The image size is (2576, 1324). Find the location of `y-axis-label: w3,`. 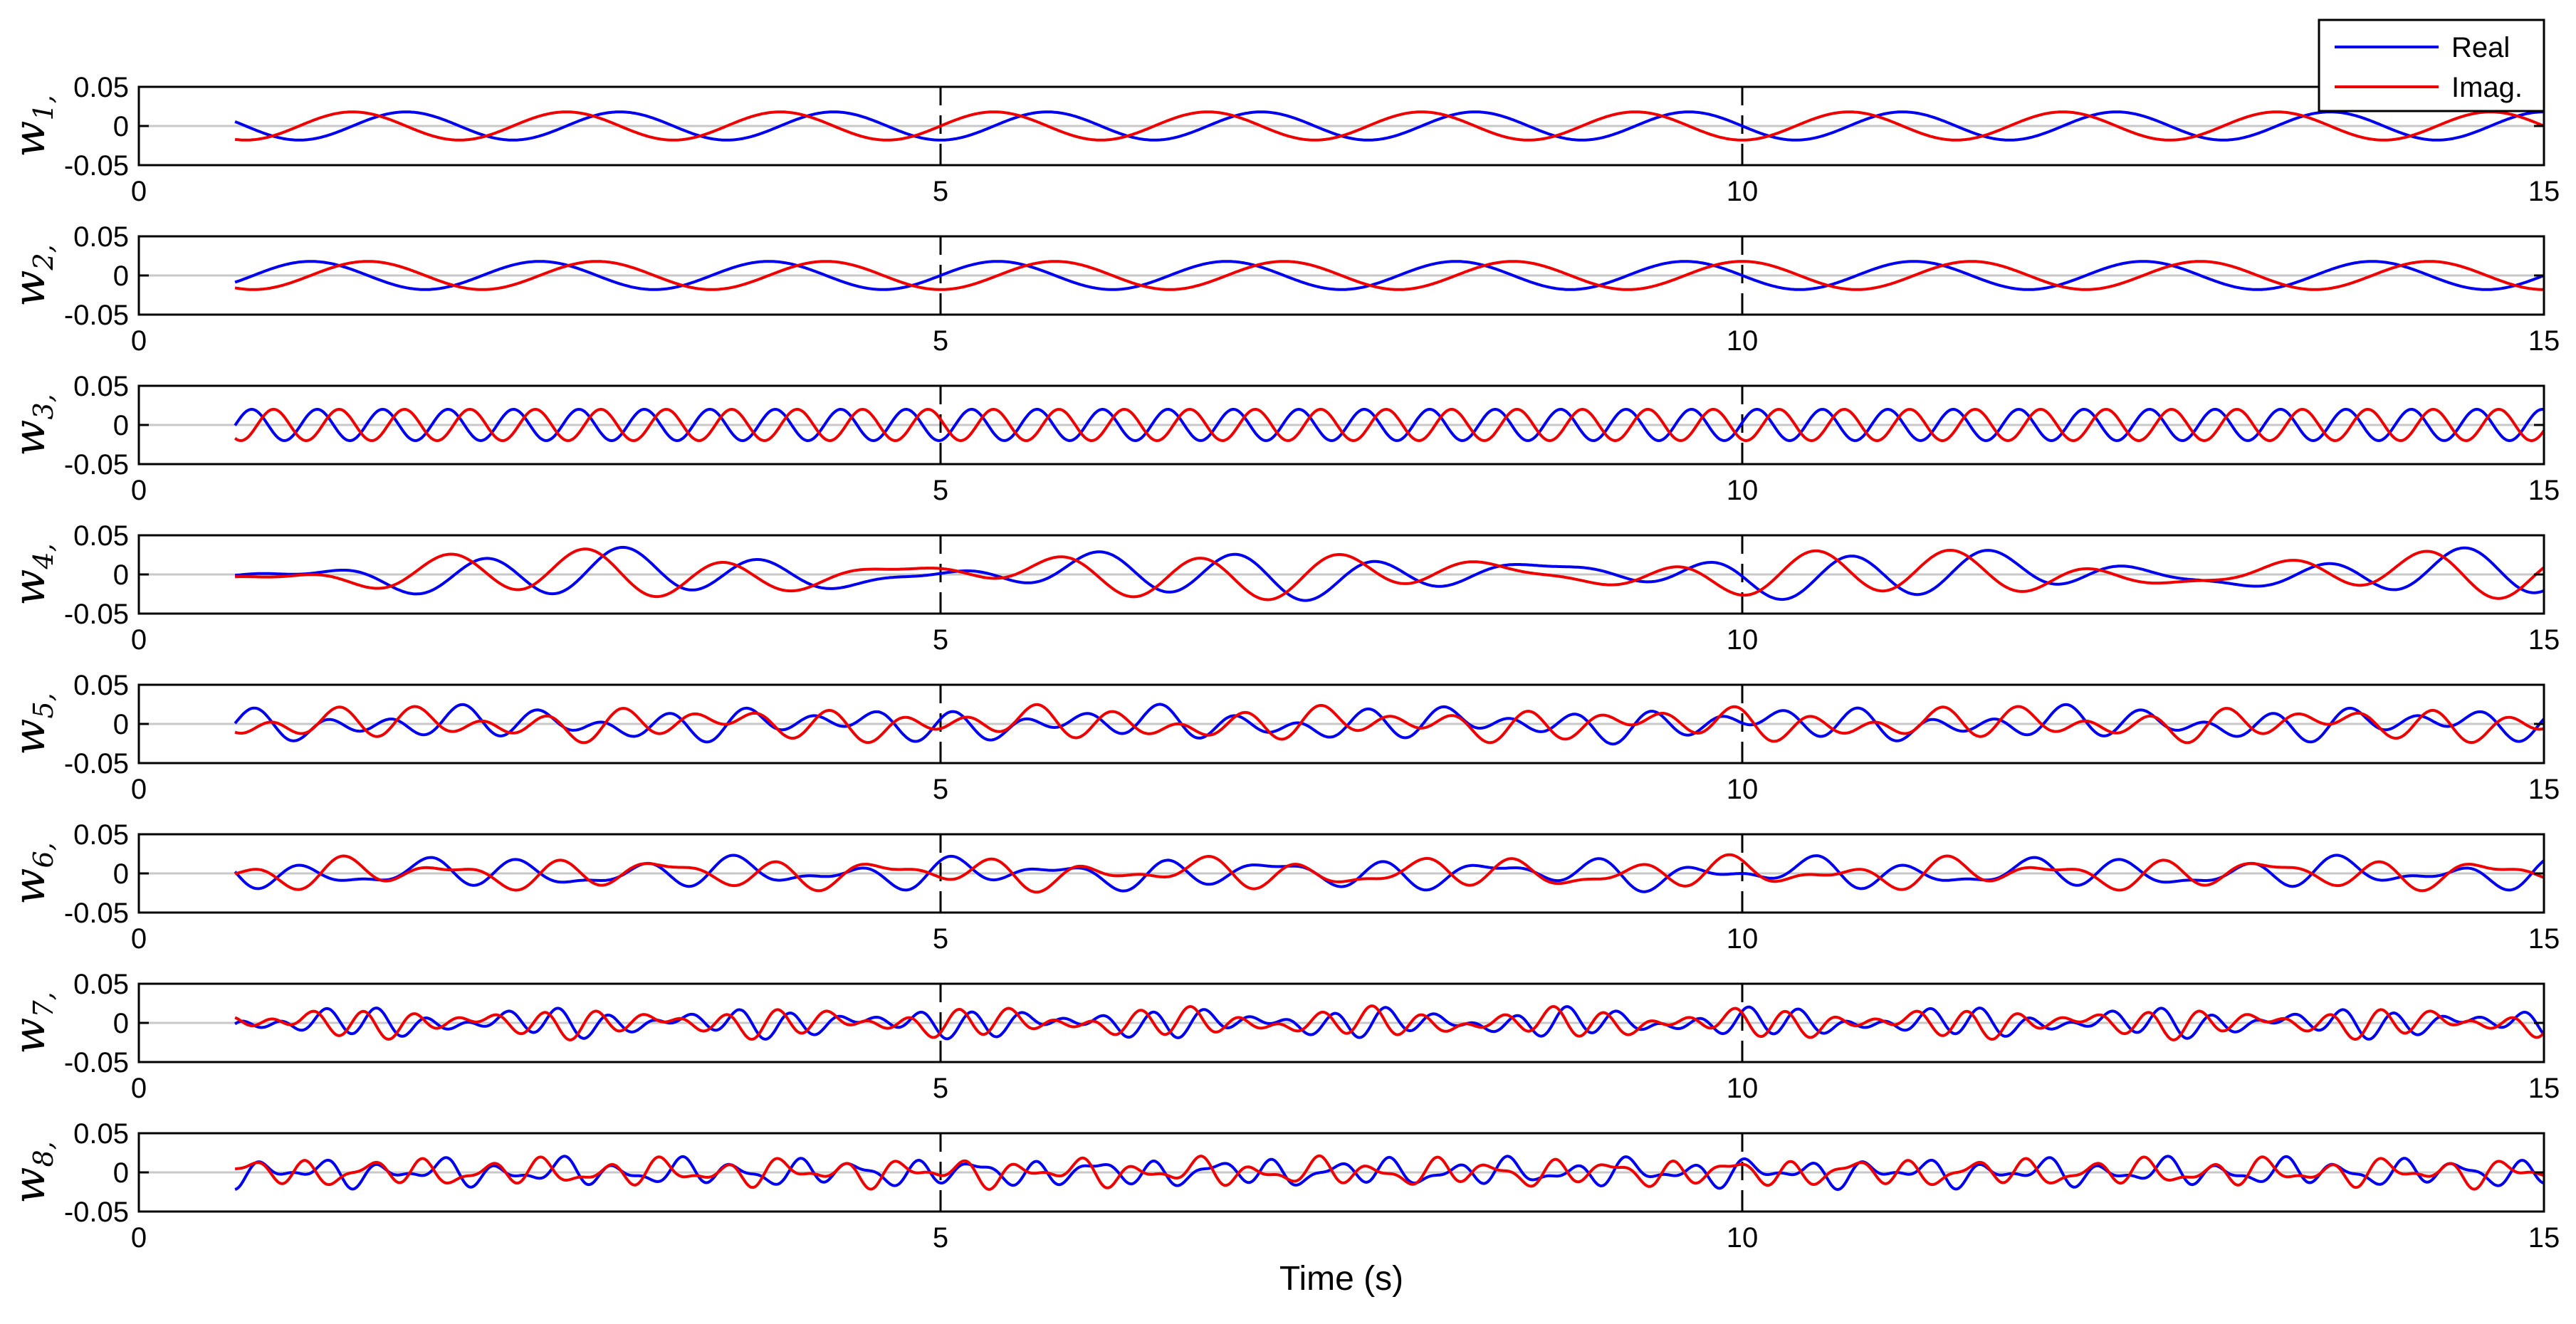

y-axis-label: w3, is located at coordinates (32, 425).